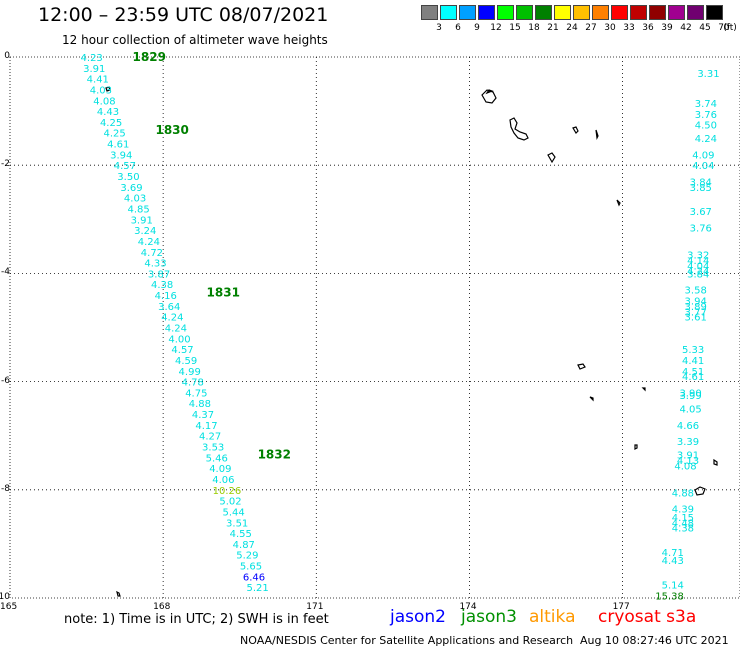  Describe the element at coordinates (439, 28) in the screenshot. I see `color-scale-label: 3` at that location.